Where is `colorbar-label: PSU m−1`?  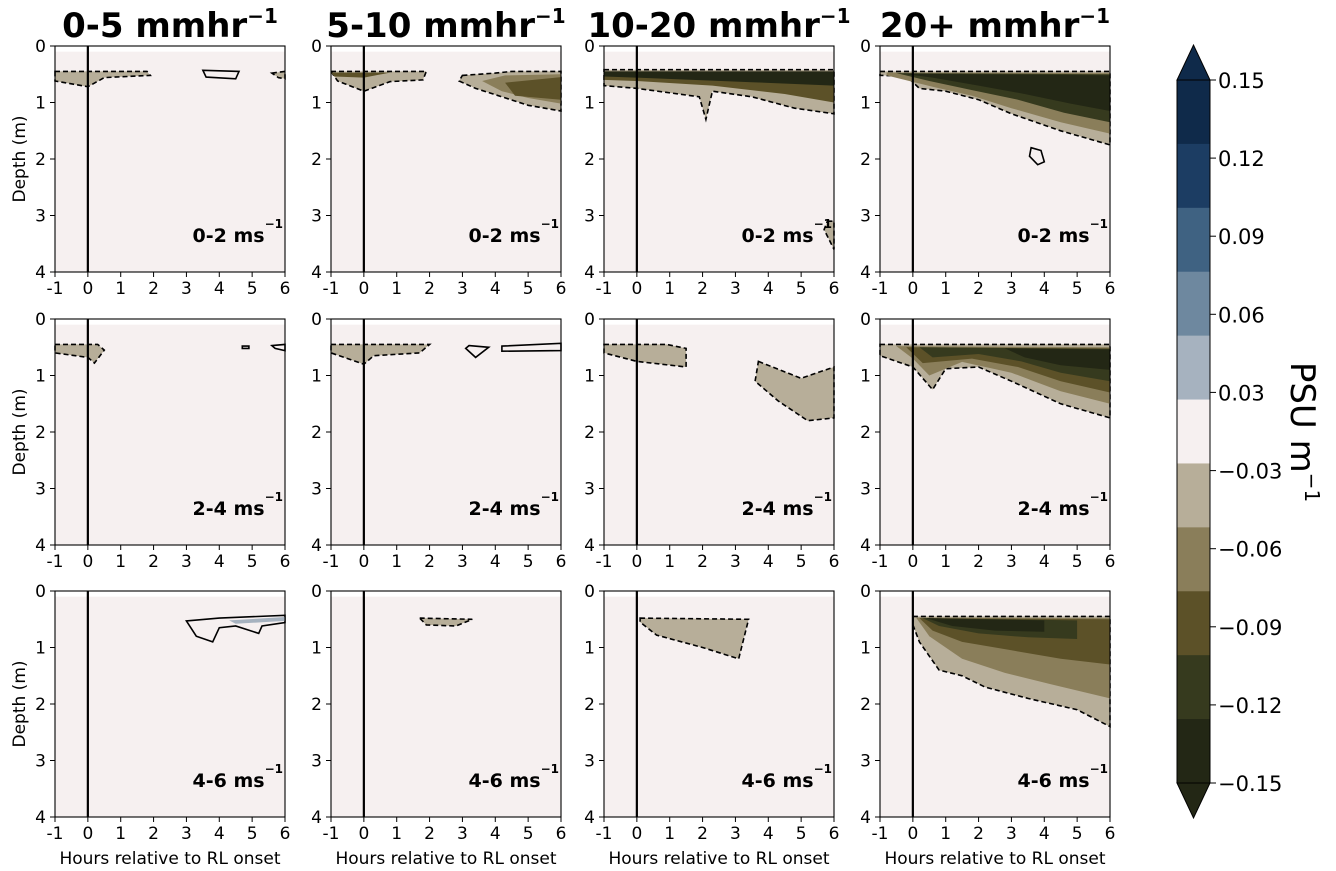 colorbar-label: PSU m−1 is located at coordinates (1303, 432).